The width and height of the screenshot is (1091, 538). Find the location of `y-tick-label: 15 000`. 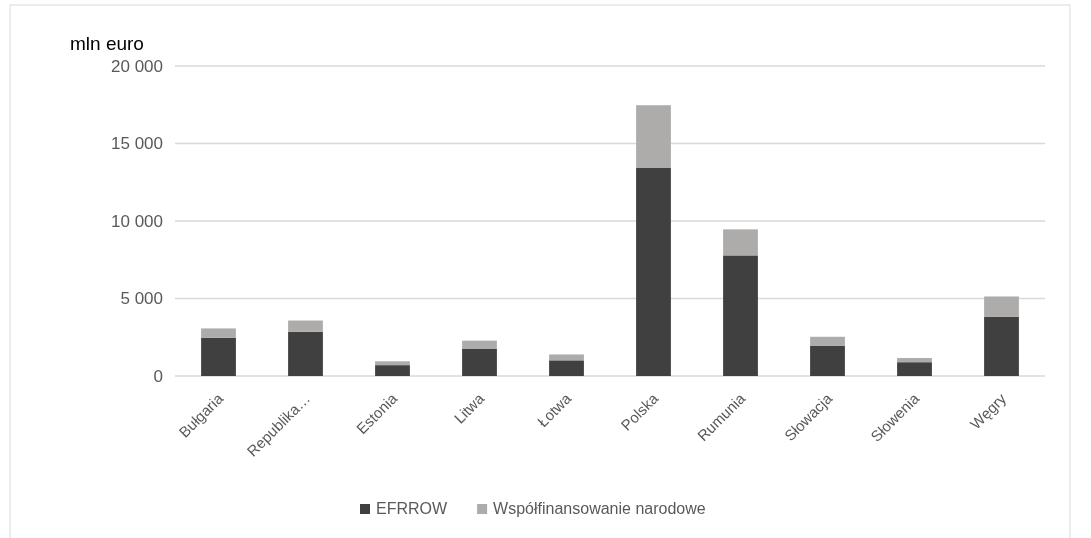

y-tick-label: 15 000 is located at coordinates (137, 144).